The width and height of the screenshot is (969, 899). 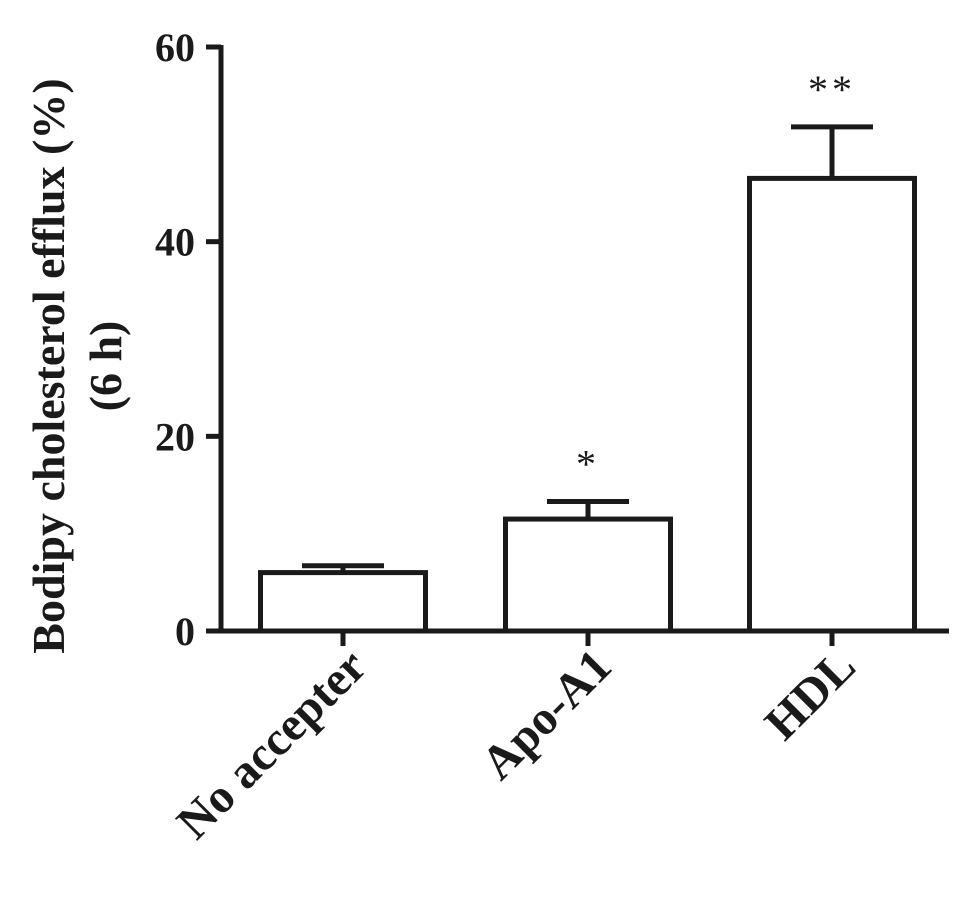 I want to click on y-tick-label: 20, so click(x=175, y=436).